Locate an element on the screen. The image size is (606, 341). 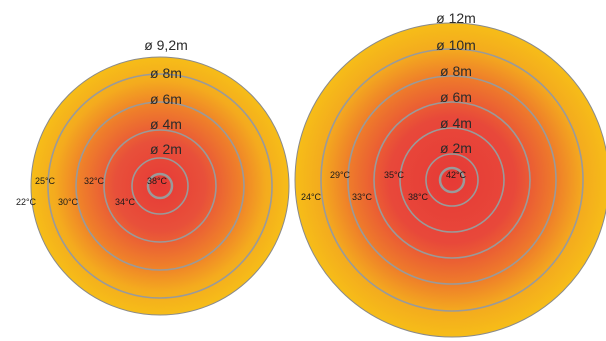
temp-label-34c: 34°C is located at coordinates (125, 202).